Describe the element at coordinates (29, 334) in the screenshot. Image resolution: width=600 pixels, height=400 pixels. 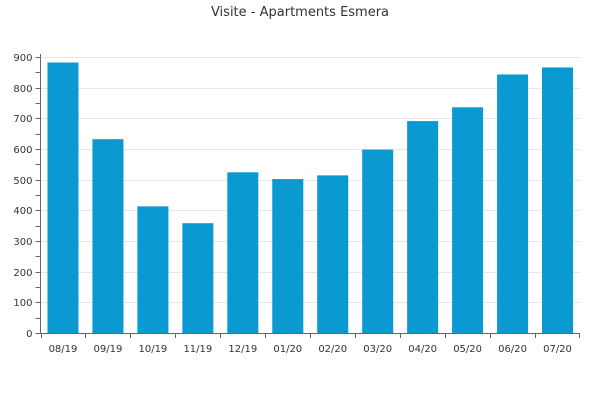
I see `y-tick-label: 0` at that location.